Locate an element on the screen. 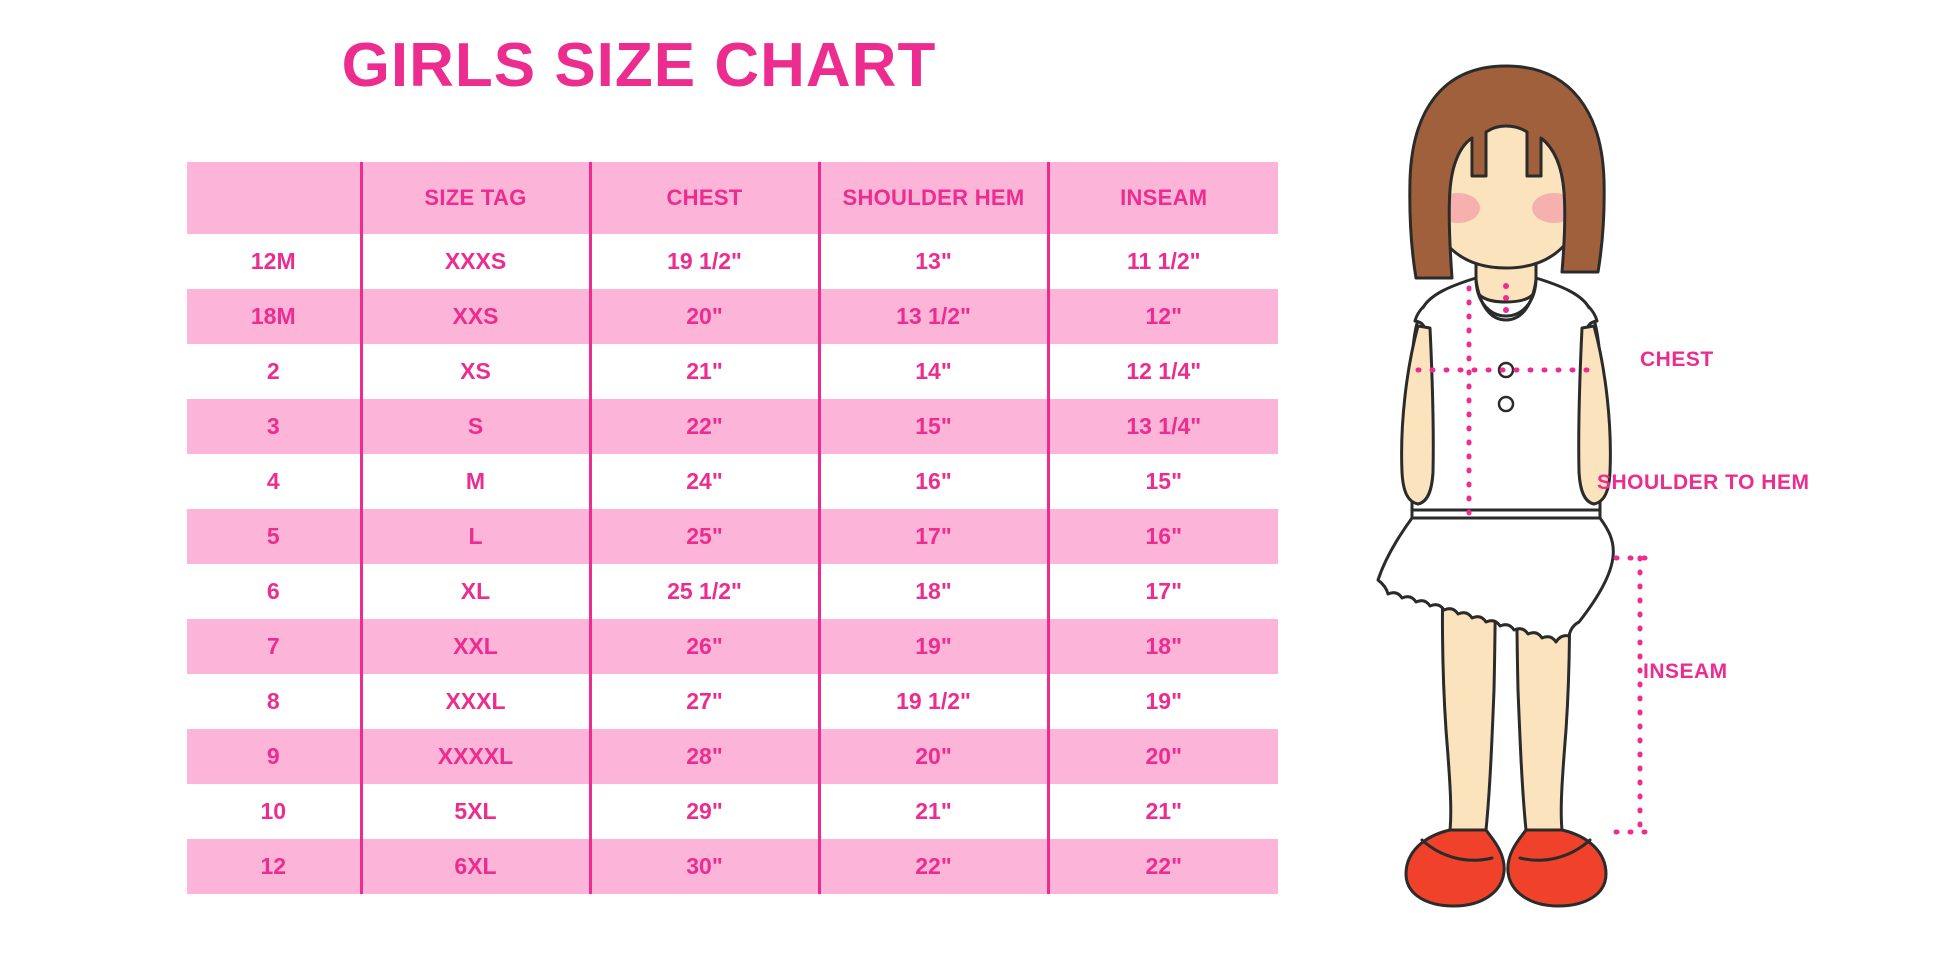 The image size is (1946, 973). cell-chest: 28" is located at coordinates (705, 756).